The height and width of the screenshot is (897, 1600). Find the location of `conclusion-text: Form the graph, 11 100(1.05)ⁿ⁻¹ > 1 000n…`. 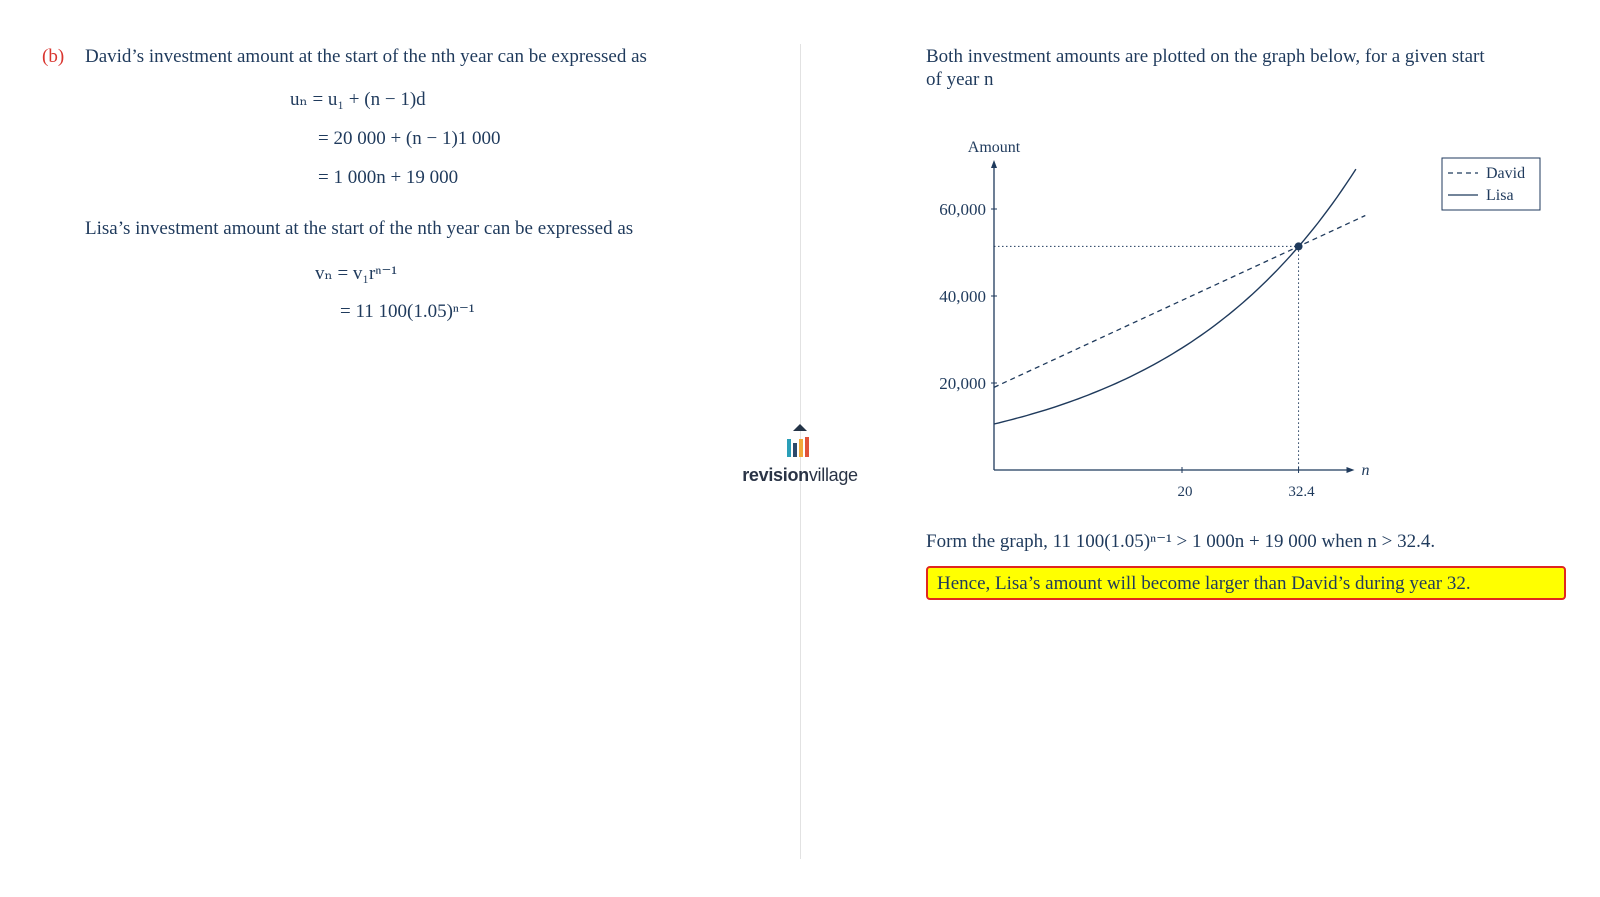

conclusion-text: Form the graph, 11 100(1.05)ⁿ⁻¹ > 1 000n… is located at coordinates (1181, 541).